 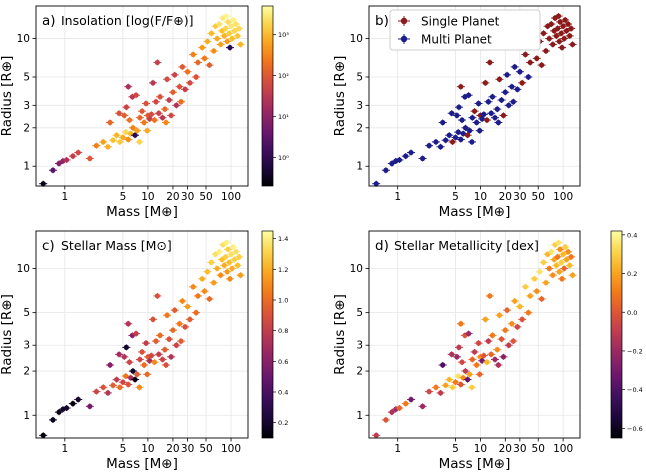 I want to click on colorbar-tick-label: 10⁰, so click(x=283, y=158).